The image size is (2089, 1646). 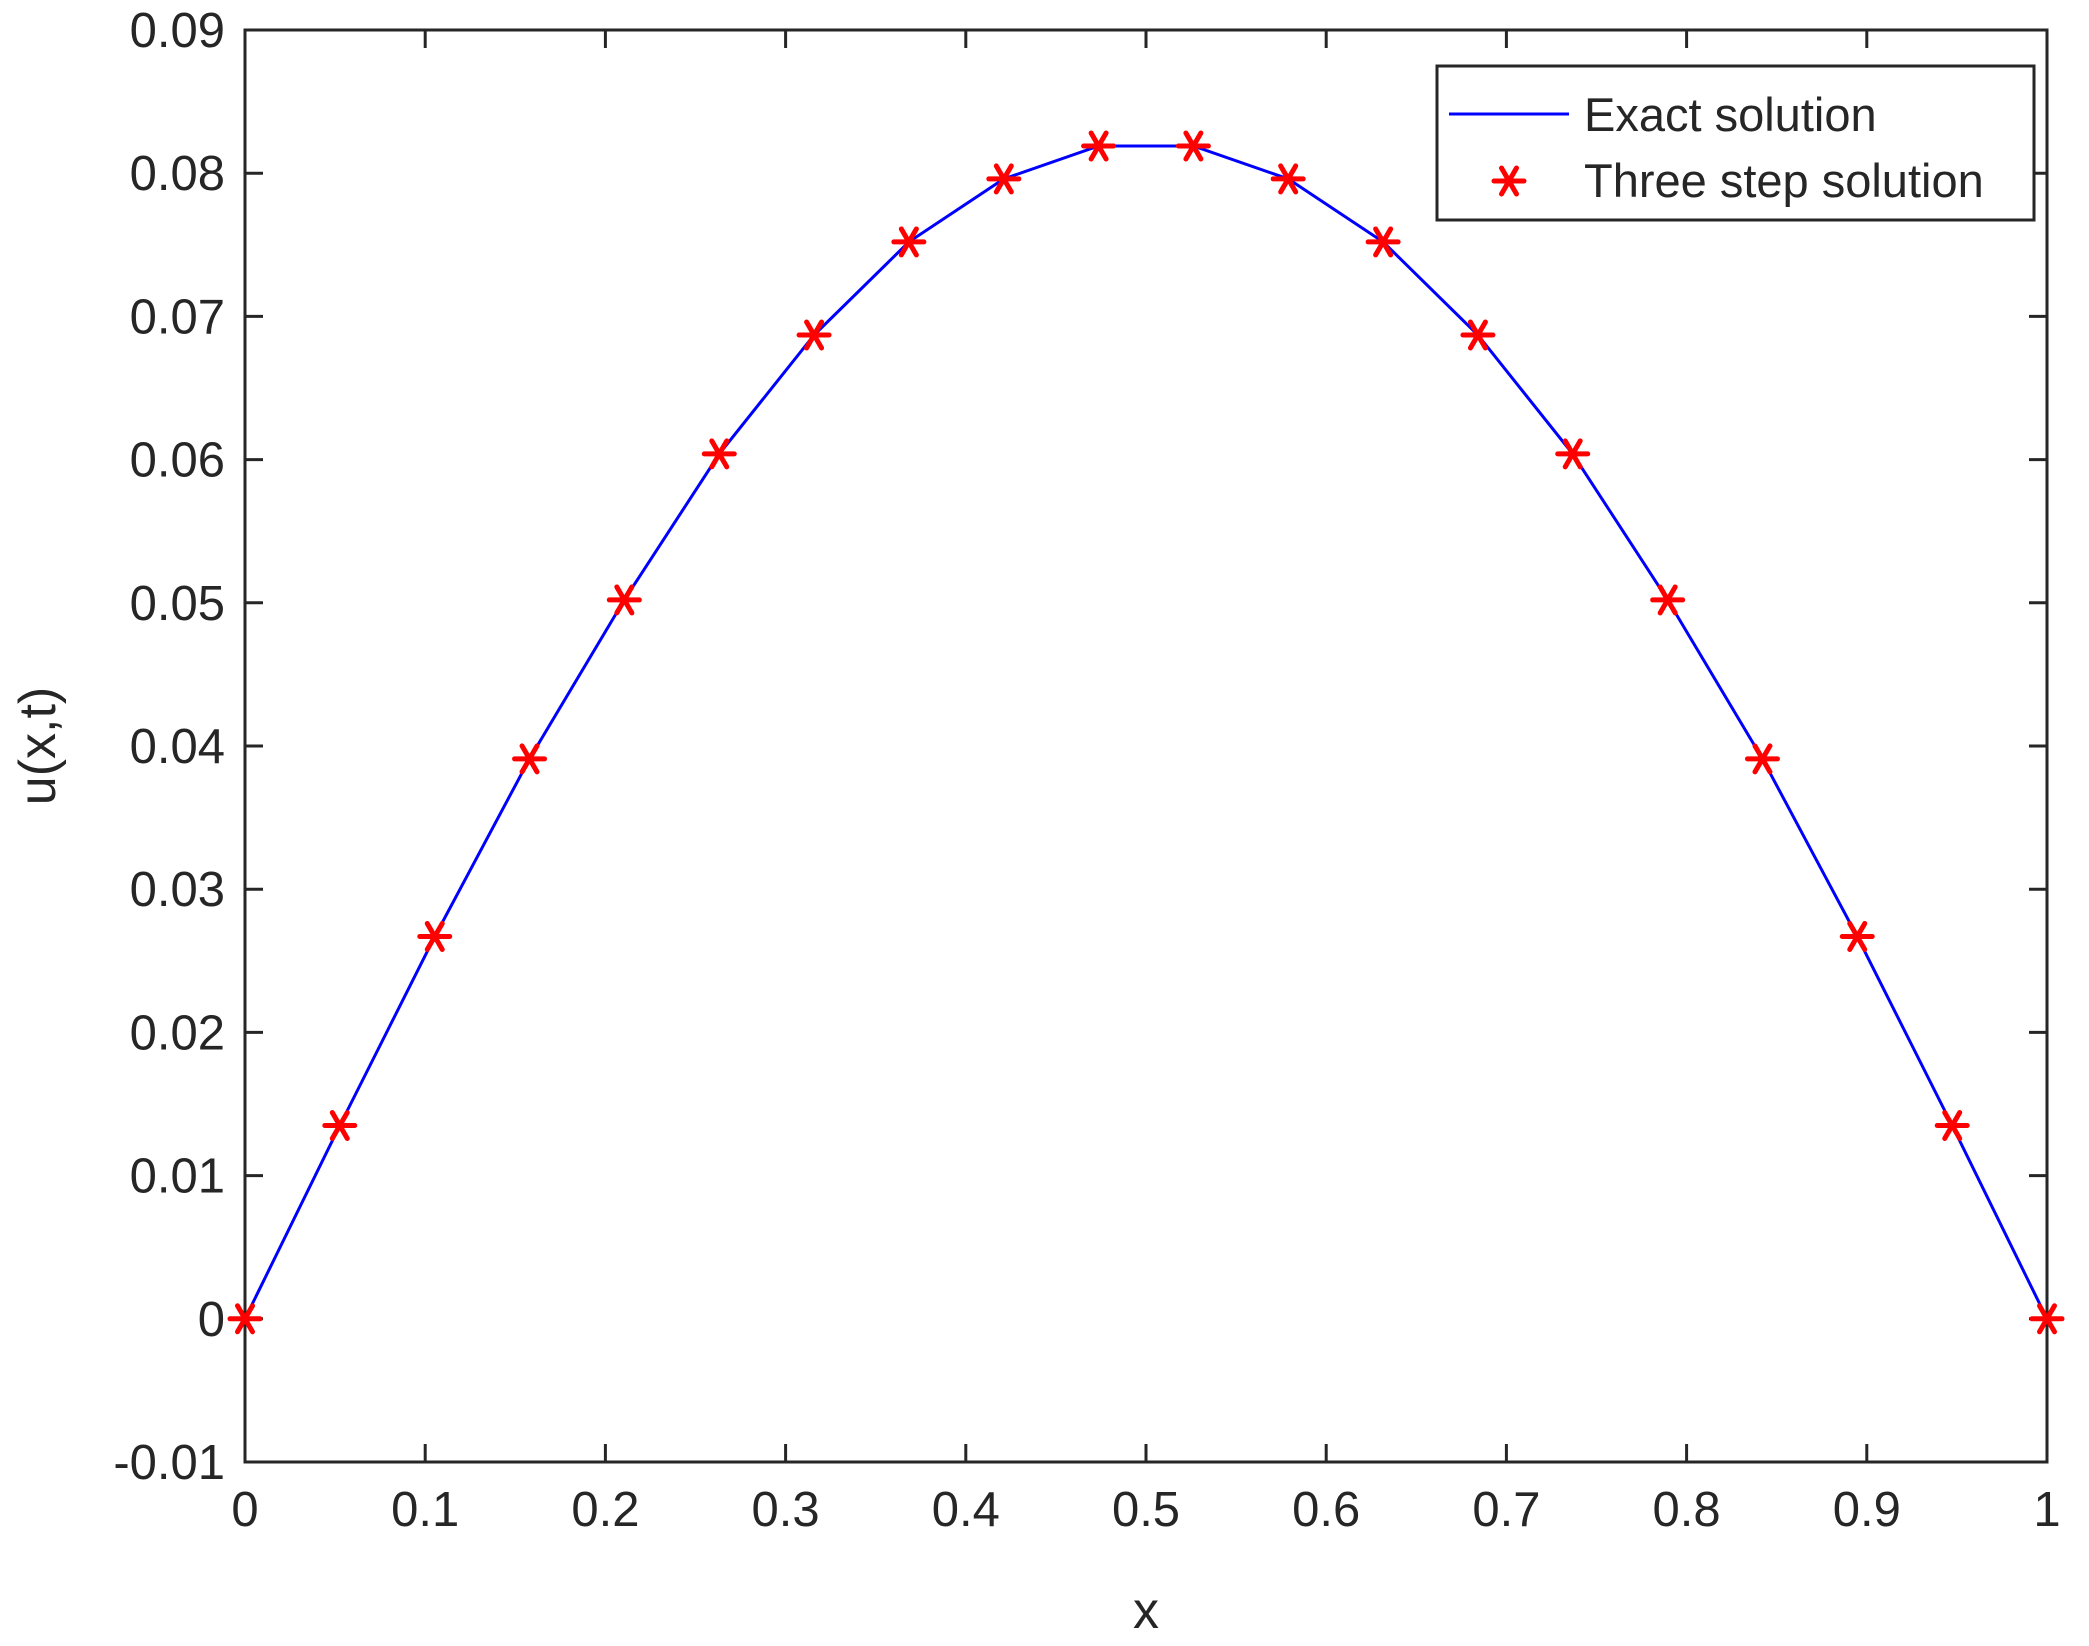 I want to click on x-tick-label: 0.6, so click(x=1326, y=1510).